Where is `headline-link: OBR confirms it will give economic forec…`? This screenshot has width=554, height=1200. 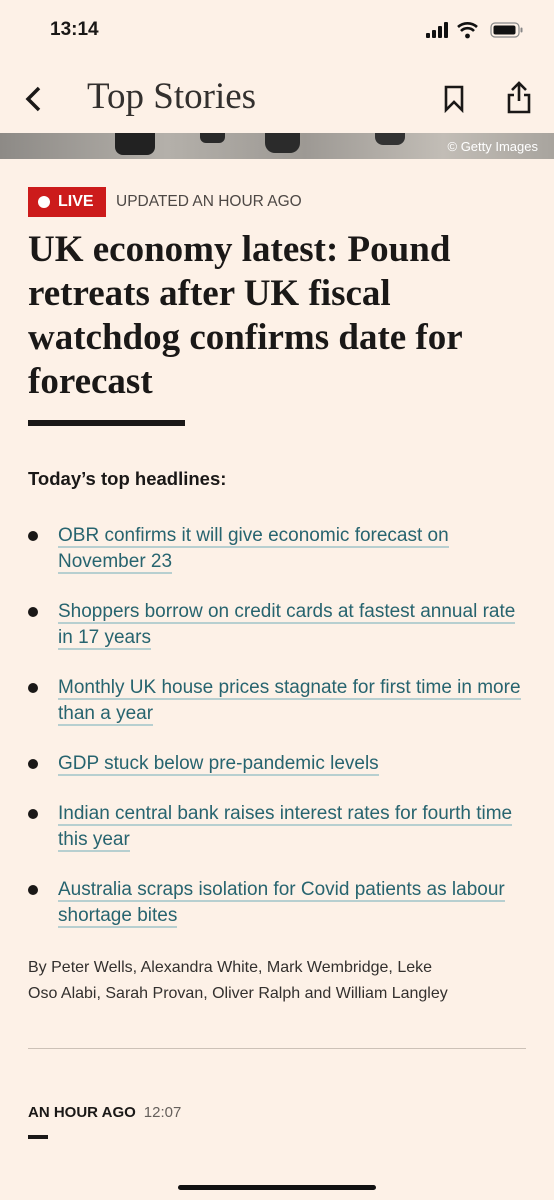 headline-link: OBR confirms it will give economic forec… is located at coordinates (253, 549).